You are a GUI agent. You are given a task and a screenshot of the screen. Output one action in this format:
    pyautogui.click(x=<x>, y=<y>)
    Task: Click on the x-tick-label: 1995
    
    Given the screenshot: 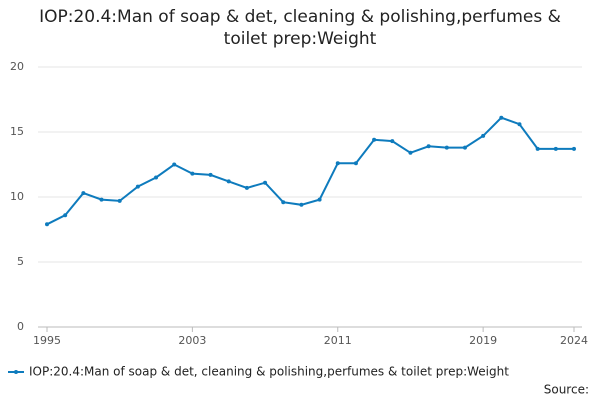 What is the action you would take?
    pyautogui.click(x=47, y=340)
    